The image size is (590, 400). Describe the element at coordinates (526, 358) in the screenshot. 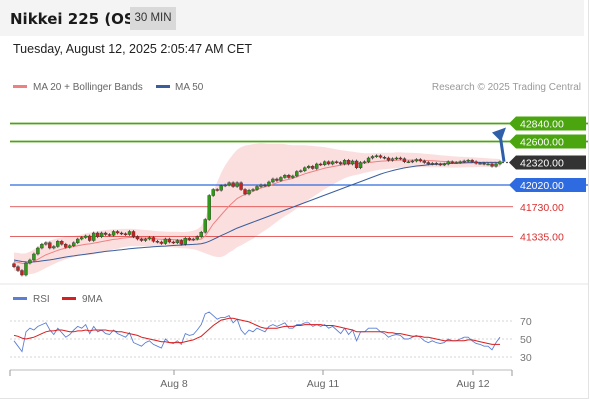

I see `rsi-level-label-30: 30` at that location.